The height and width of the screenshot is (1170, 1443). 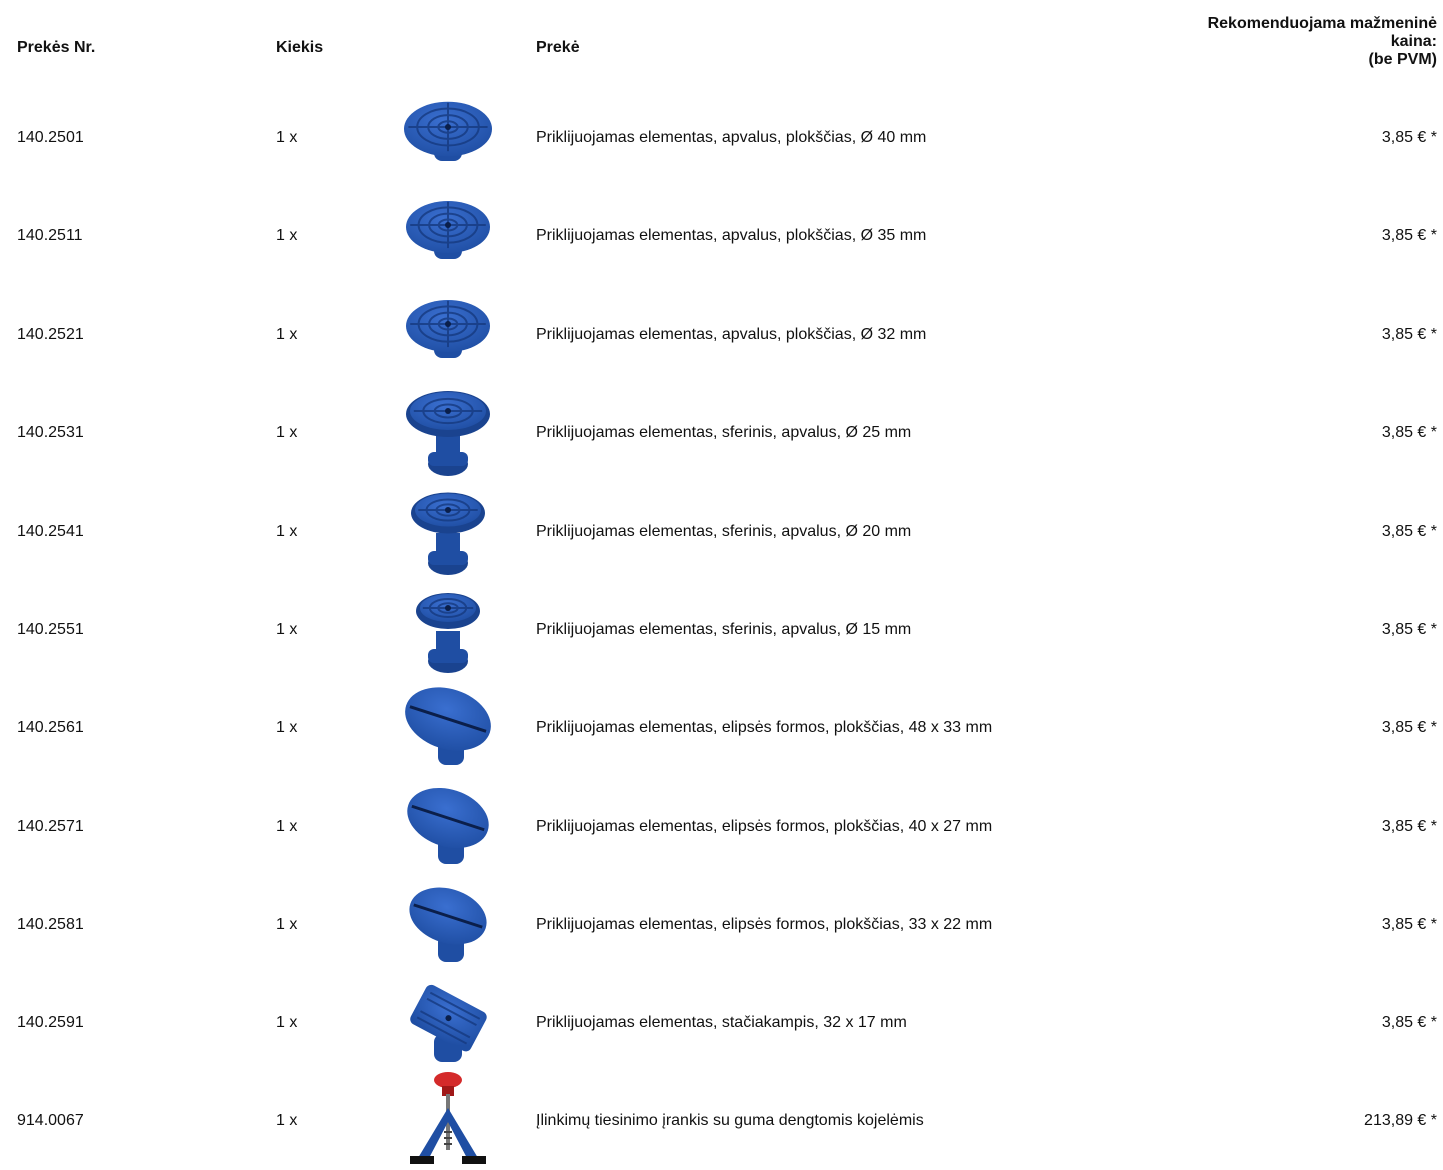 I want to click on dent-lifter-tool-icon, so click(x=448, y=1121).